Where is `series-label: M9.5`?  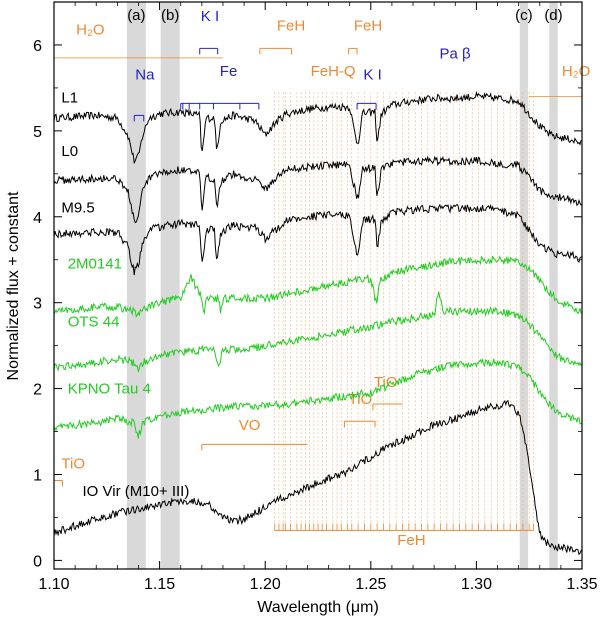 series-label: M9.5 is located at coordinates (77, 207).